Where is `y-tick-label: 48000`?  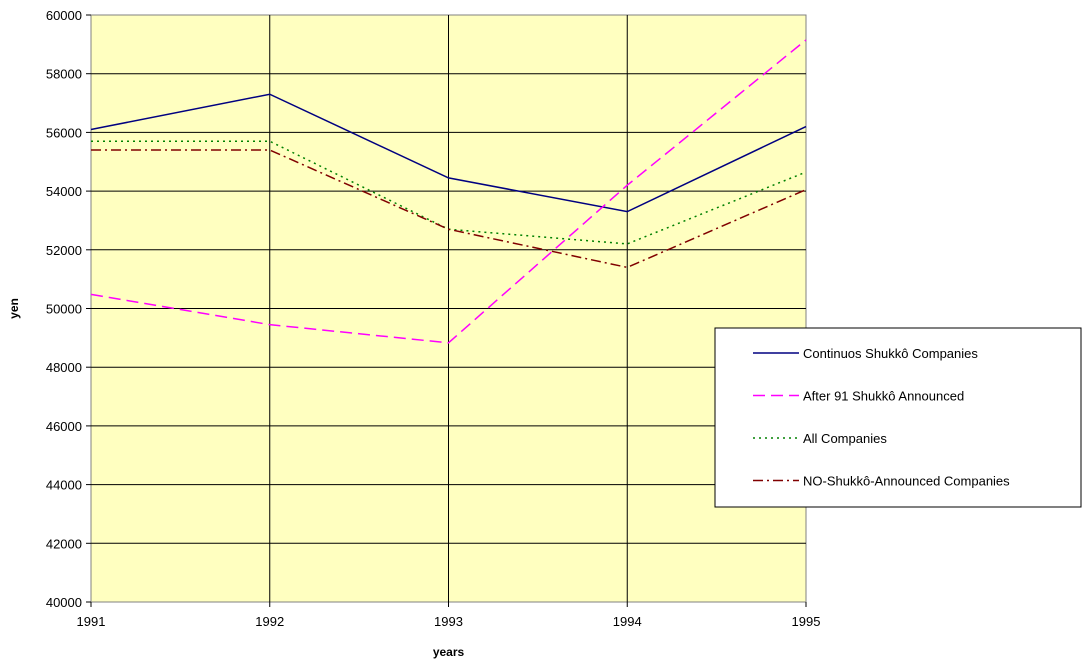 y-tick-label: 48000 is located at coordinates (64, 367).